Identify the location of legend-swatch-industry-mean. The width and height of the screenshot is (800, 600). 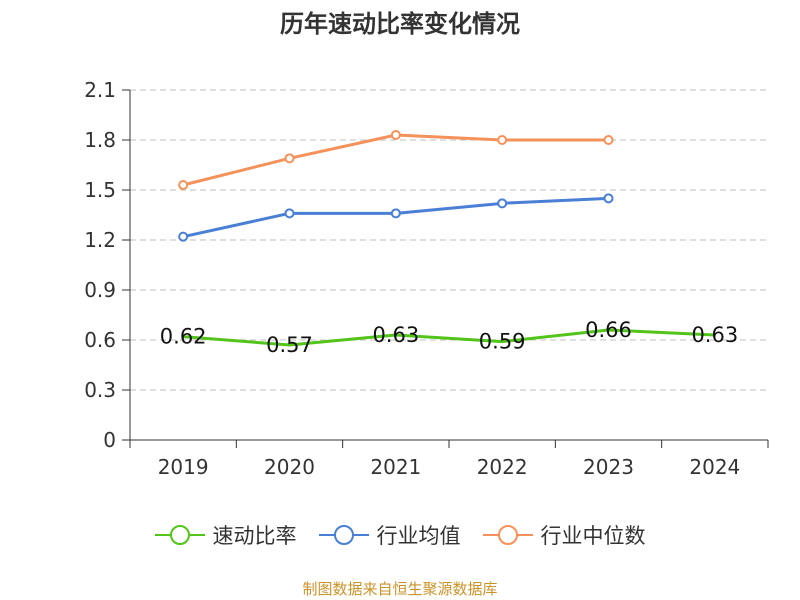
(343, 535).